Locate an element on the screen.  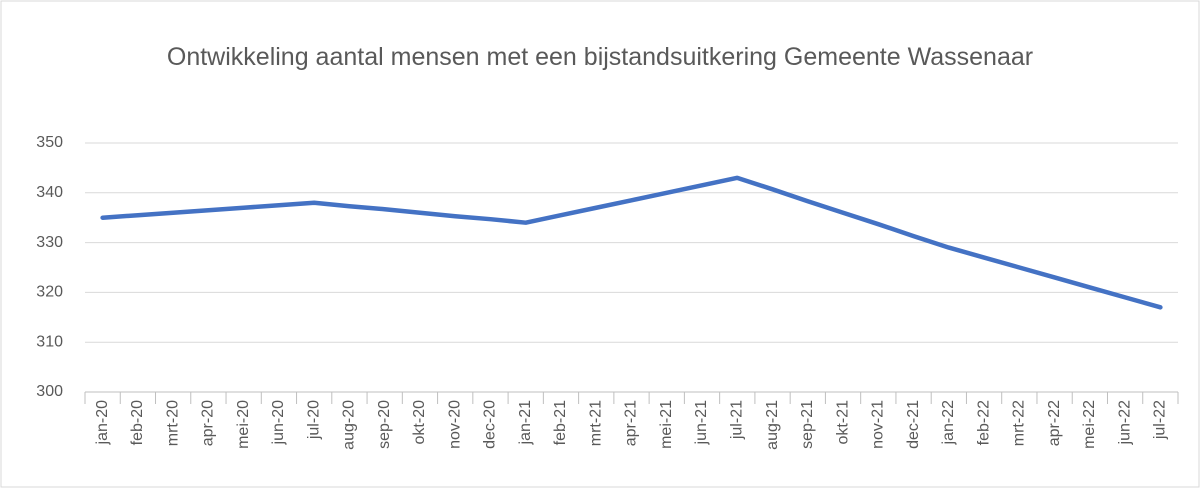
x-tick-label: nov-20 is located at coordinates (454, 424).